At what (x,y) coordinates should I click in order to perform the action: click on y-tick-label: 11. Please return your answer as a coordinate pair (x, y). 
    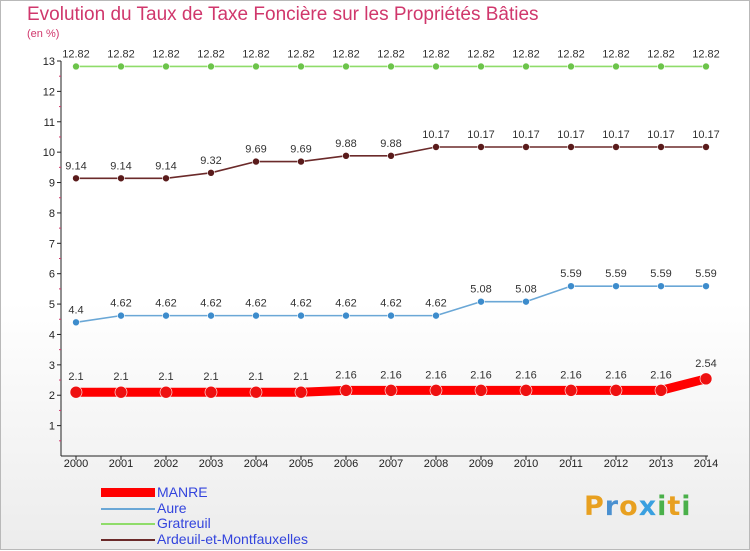
    Looking at the image, I should click on (49, 123).